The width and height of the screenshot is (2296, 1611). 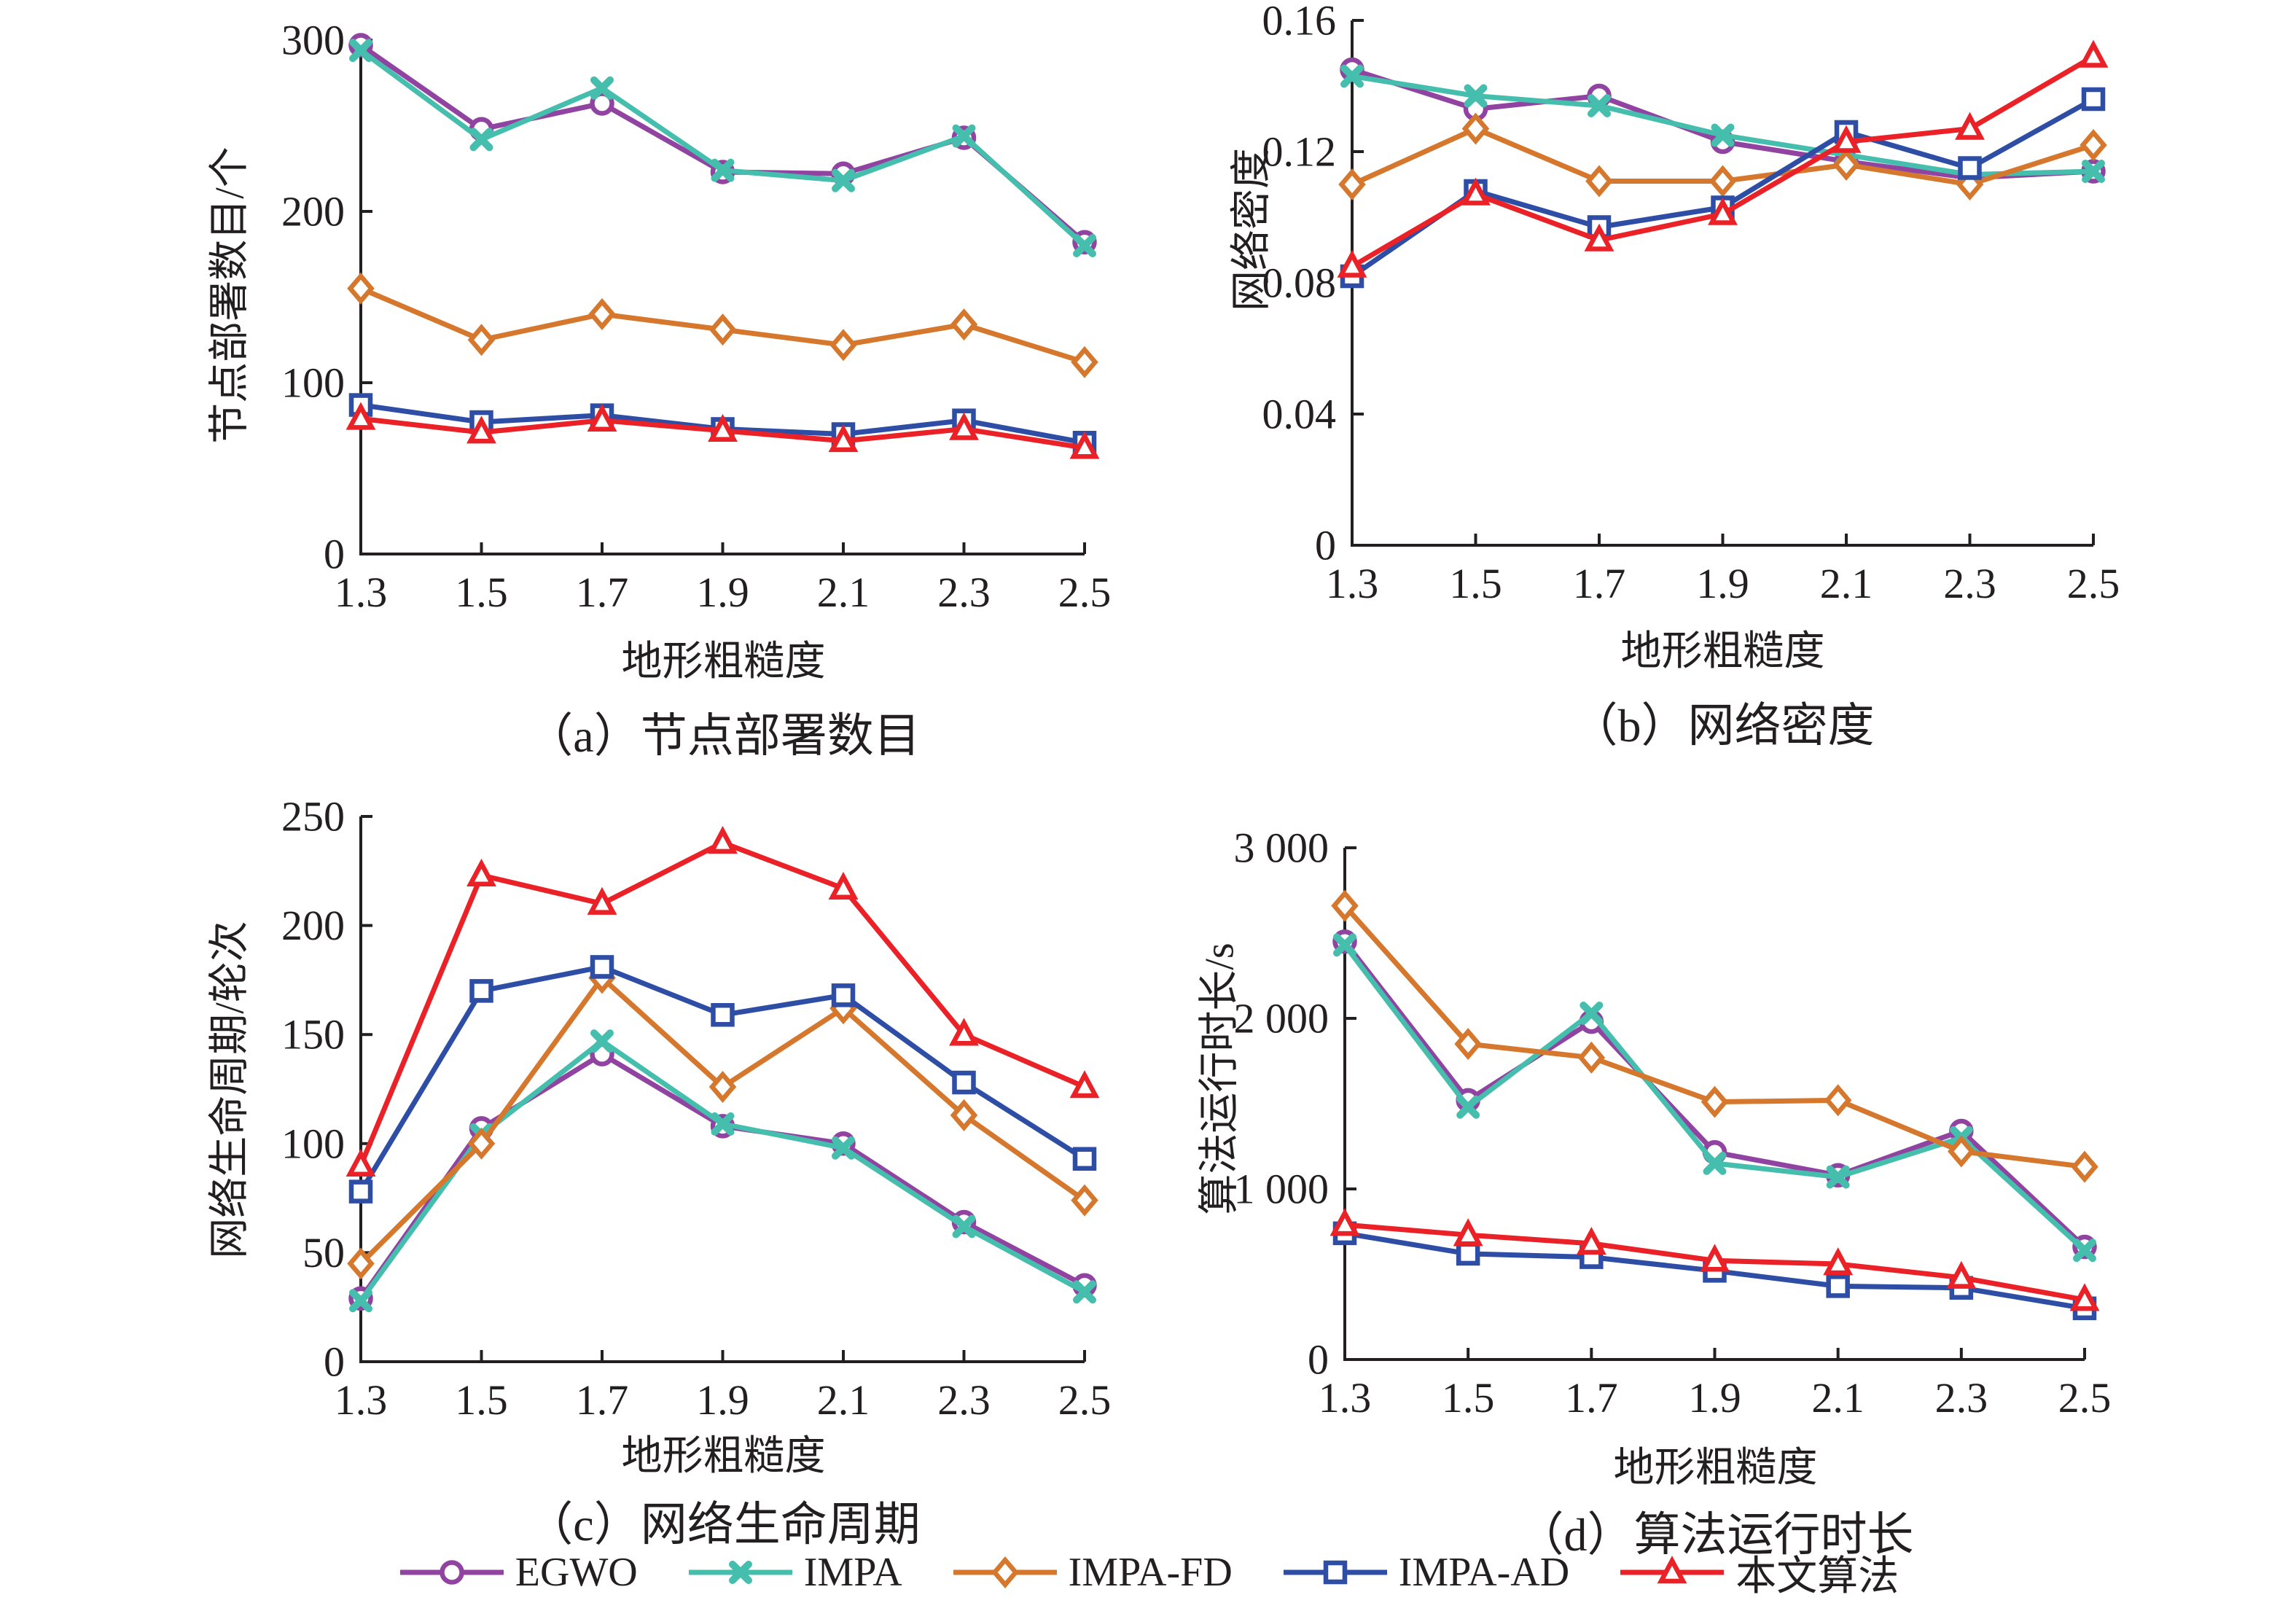 What do you see at coordinates (1469, 1397) in the screenshot?
I see `x-tick-label: 1.5` at bounding box center [1469, 1397].